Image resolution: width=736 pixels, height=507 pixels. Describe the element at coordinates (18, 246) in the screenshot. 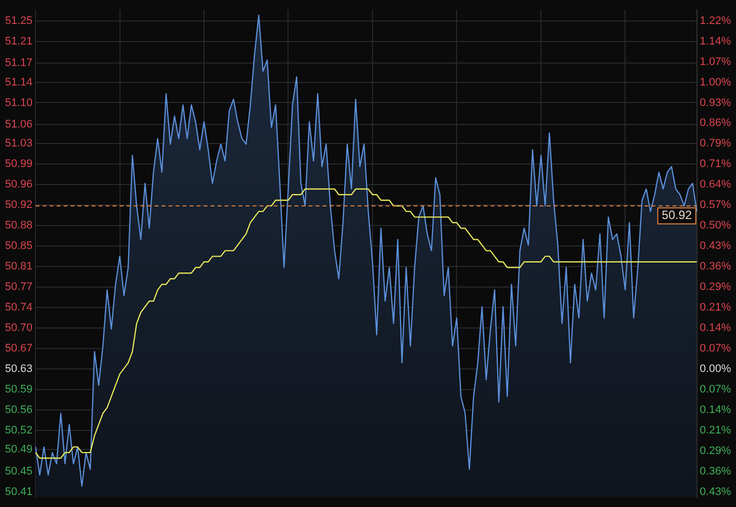

I see `y-tick-label: 50.85` at that location.